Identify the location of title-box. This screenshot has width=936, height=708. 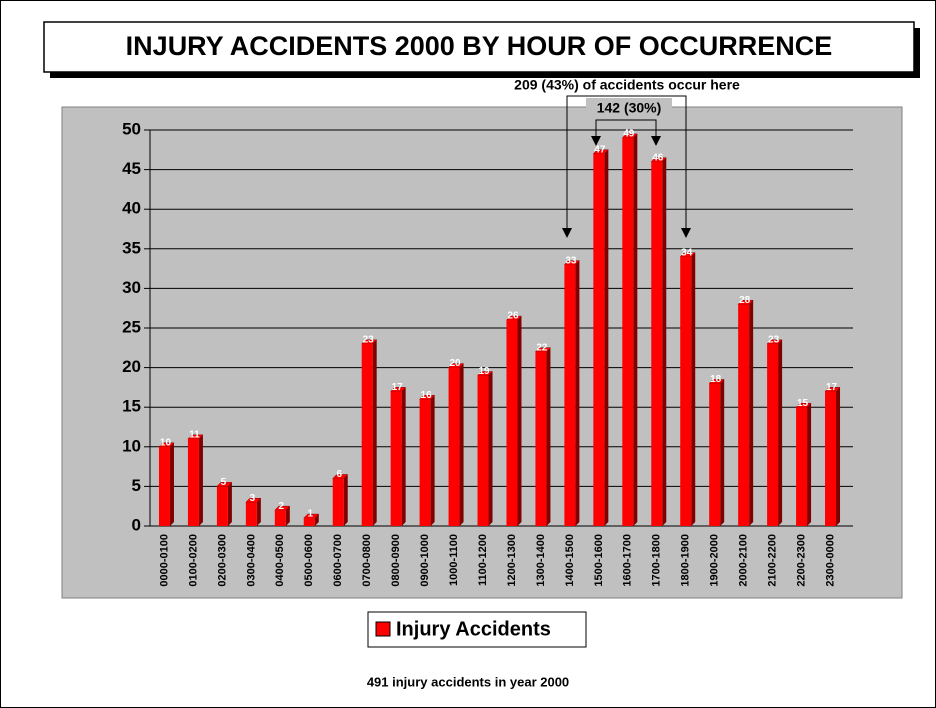
(479, 47).